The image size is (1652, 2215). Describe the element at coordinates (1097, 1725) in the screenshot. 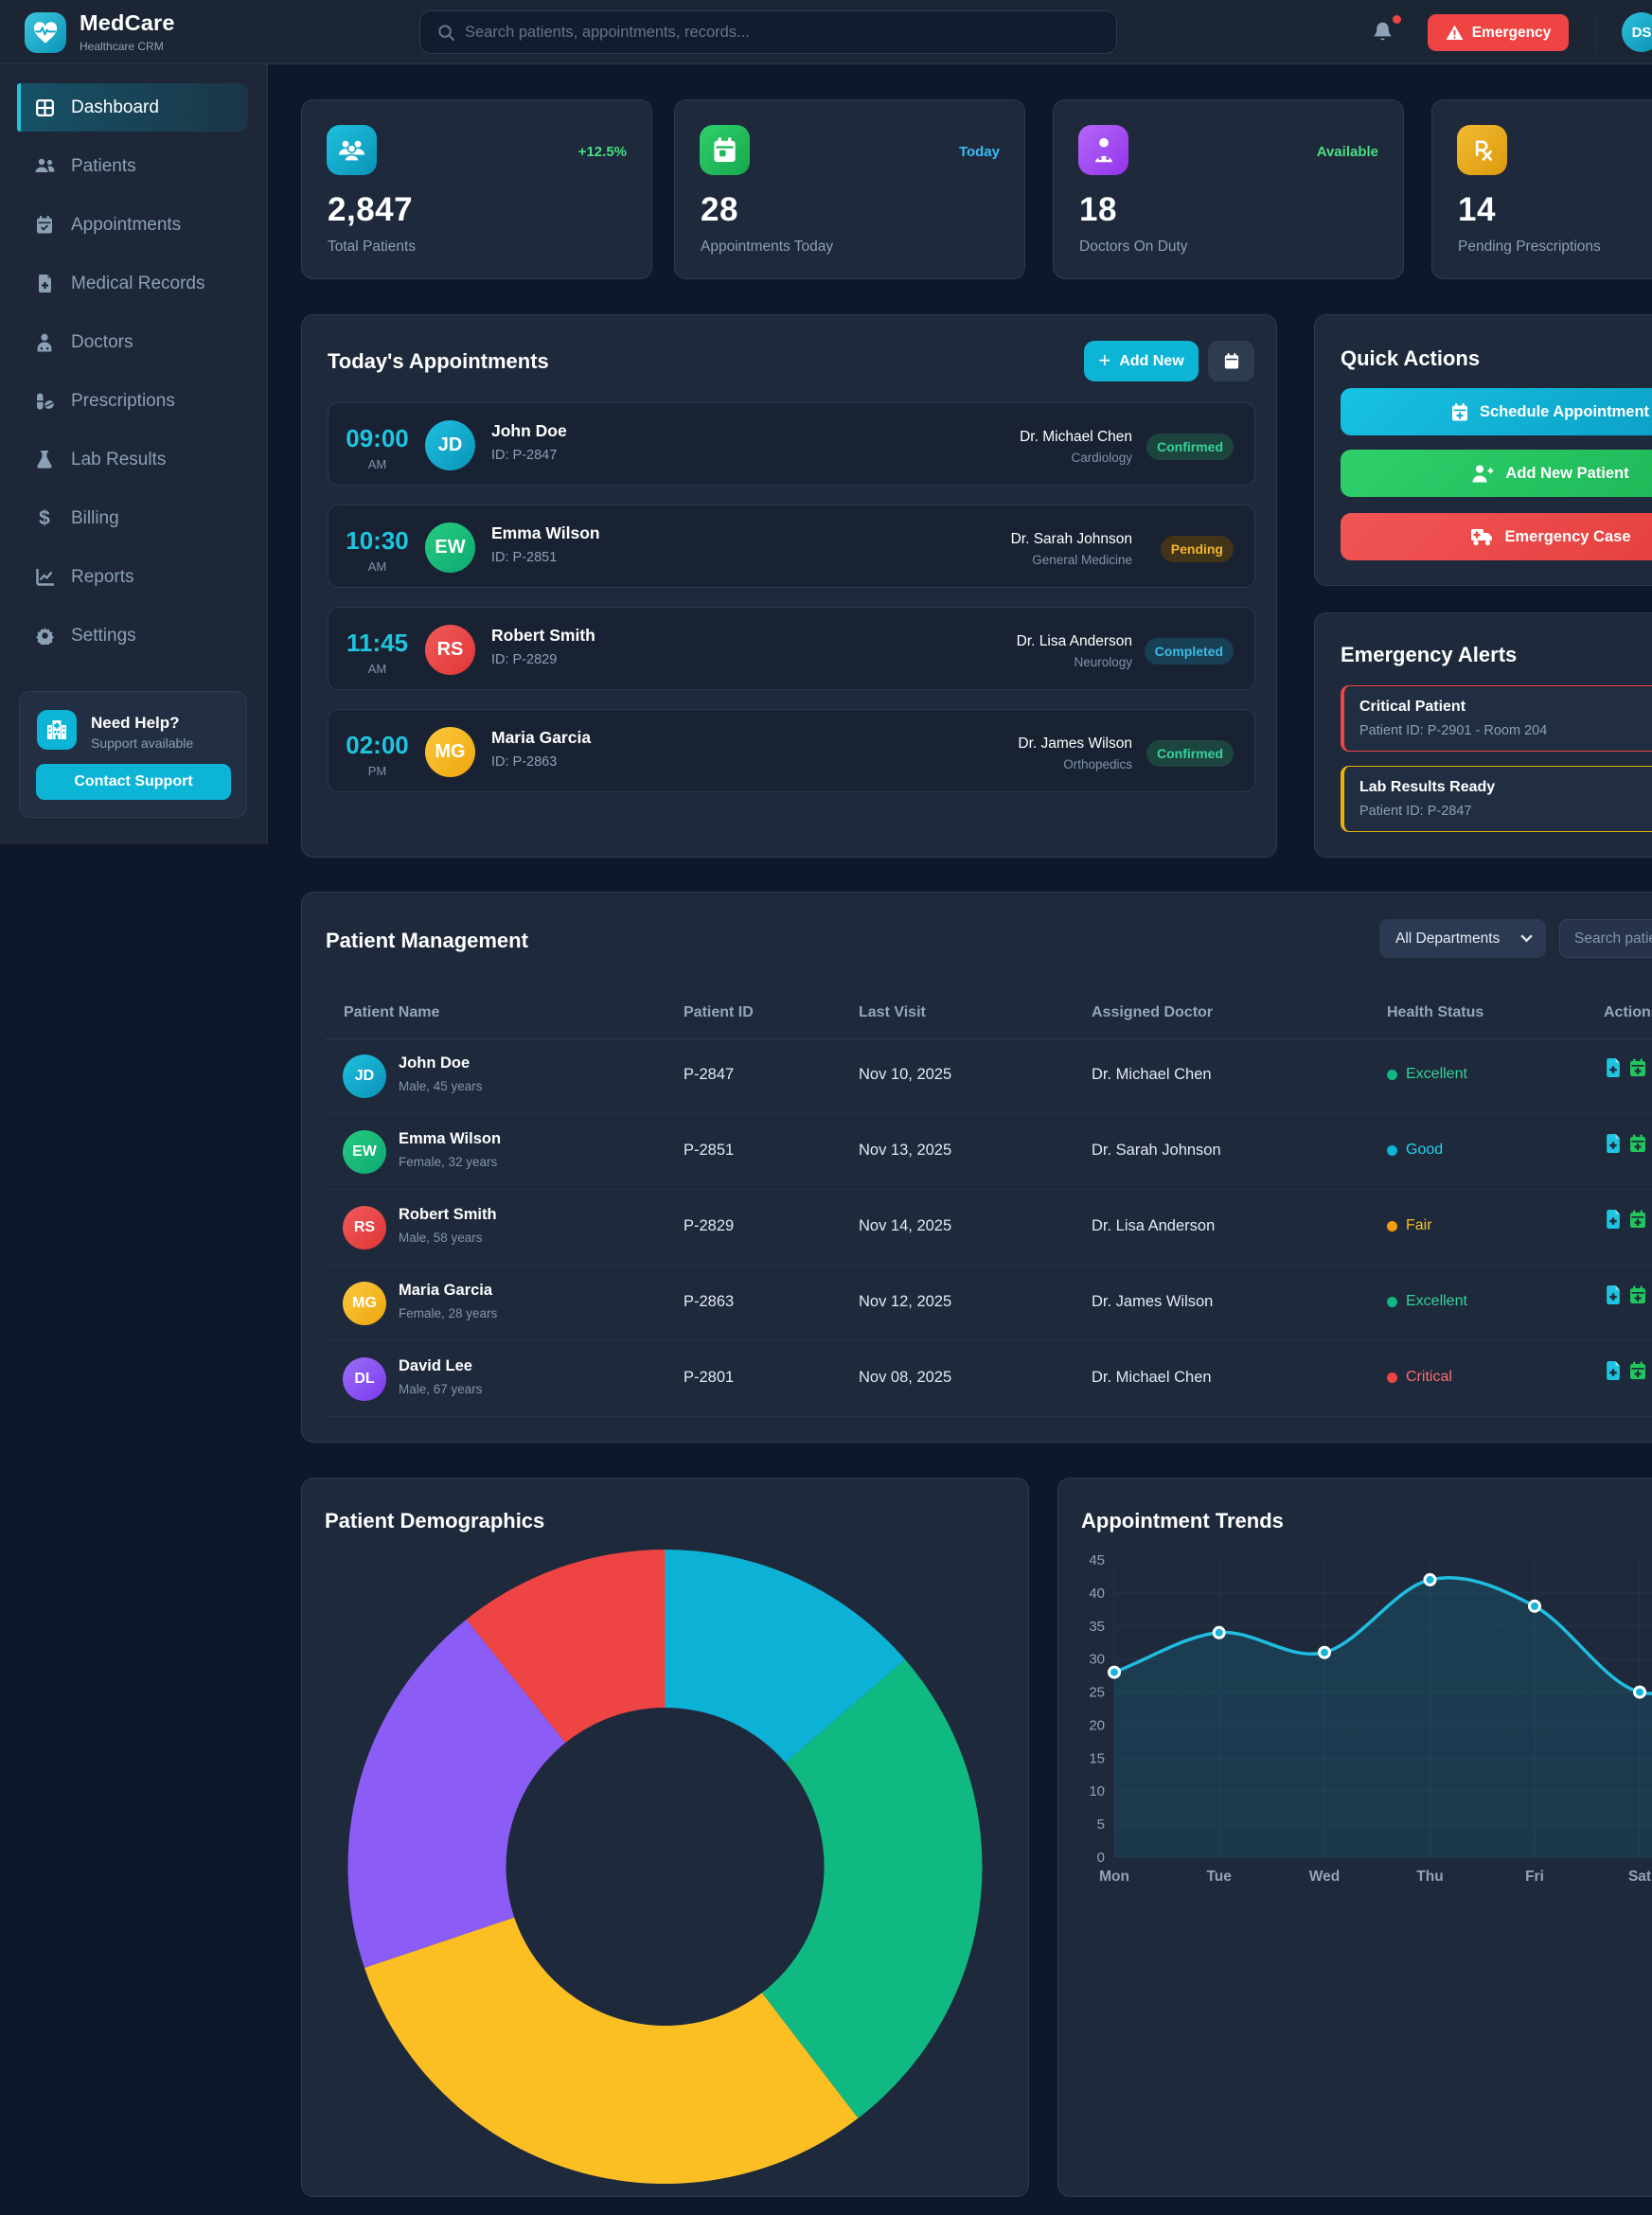

I see `svg-text: 20` at that location.